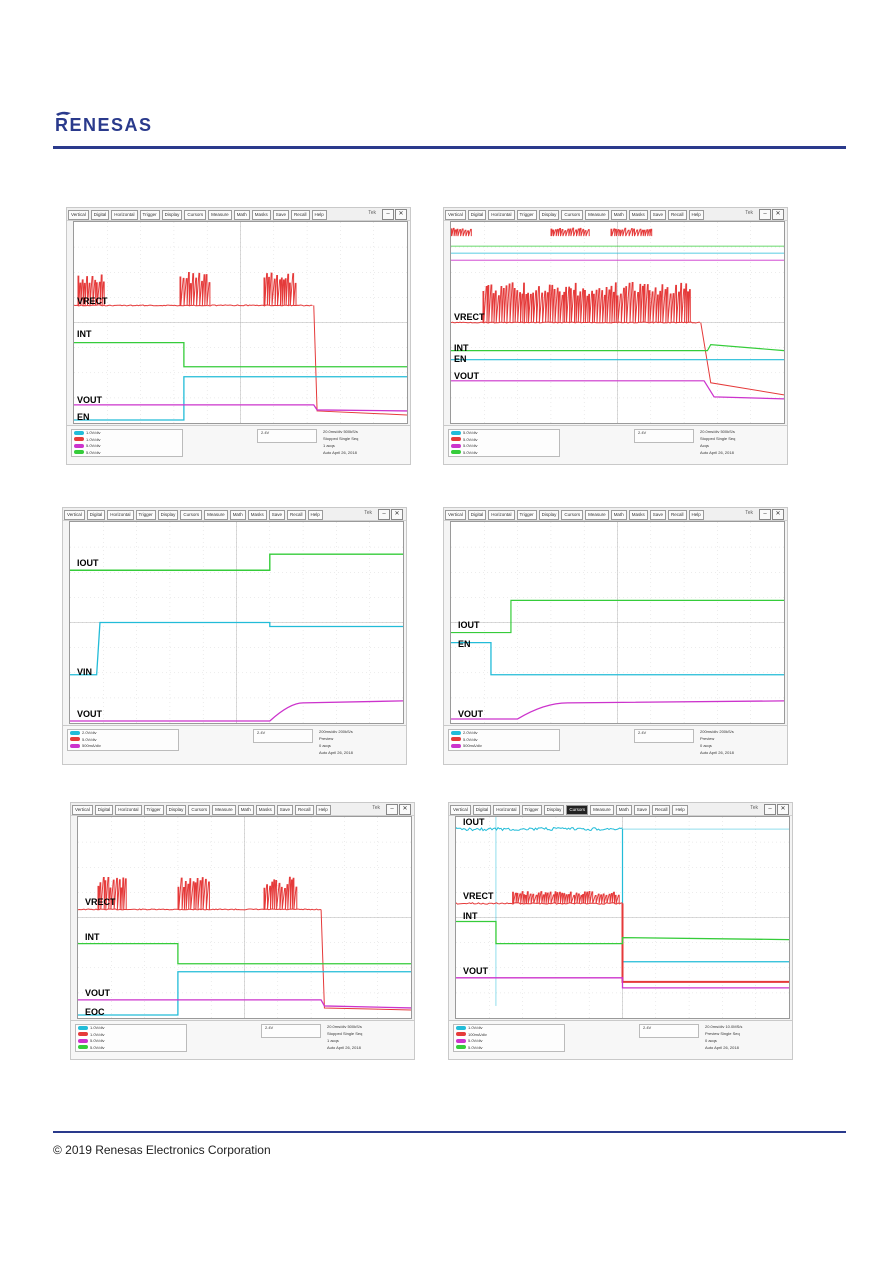 The width and height of the screenshot is (892, 1263). I want to click on channel-settings: 2.0V/div 5.0V/div 500mA/div, so click(504, 740).